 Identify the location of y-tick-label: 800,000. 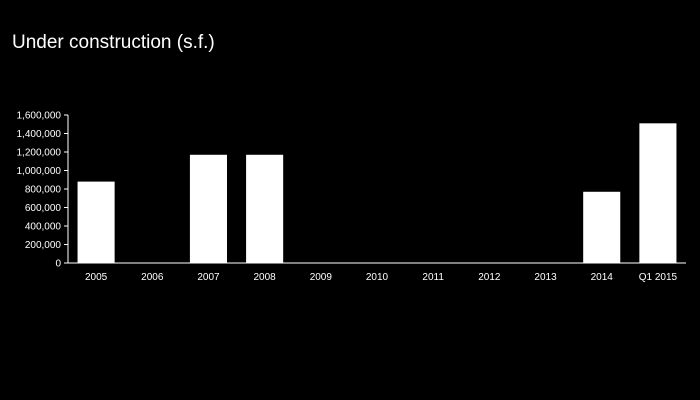
(43, 190).